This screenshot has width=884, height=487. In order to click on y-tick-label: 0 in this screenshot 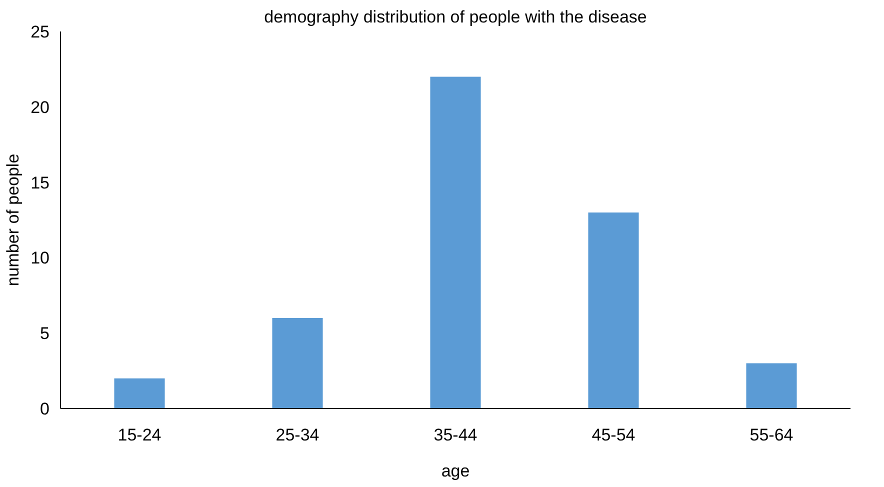, I will do `click(45, 409)`.